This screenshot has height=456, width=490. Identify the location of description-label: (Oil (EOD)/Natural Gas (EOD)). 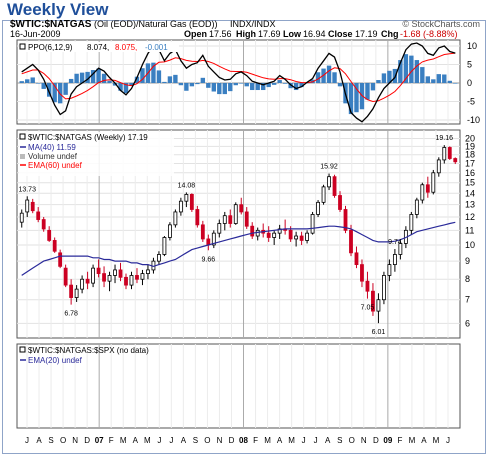
(156, 24).